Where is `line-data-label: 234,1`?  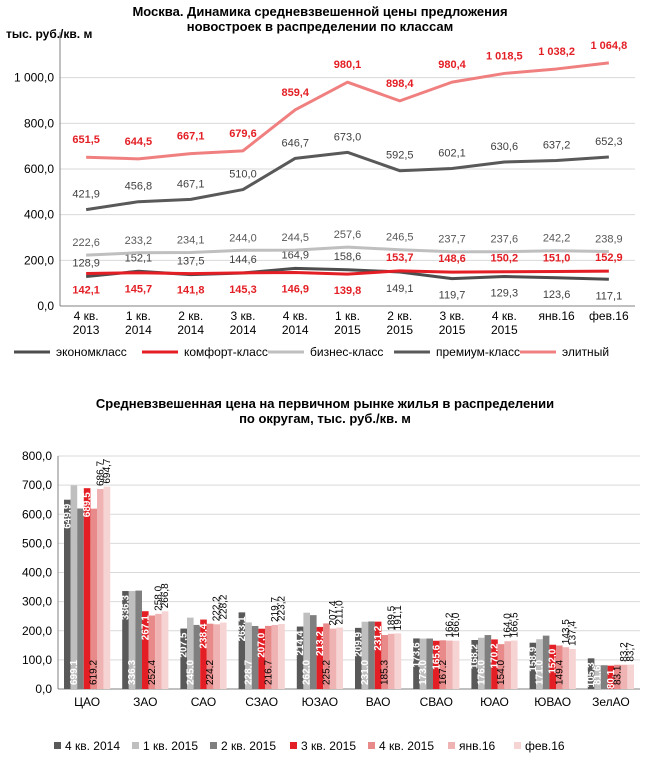 line-data-label: 234,1 is located at coordinates (191, 241).